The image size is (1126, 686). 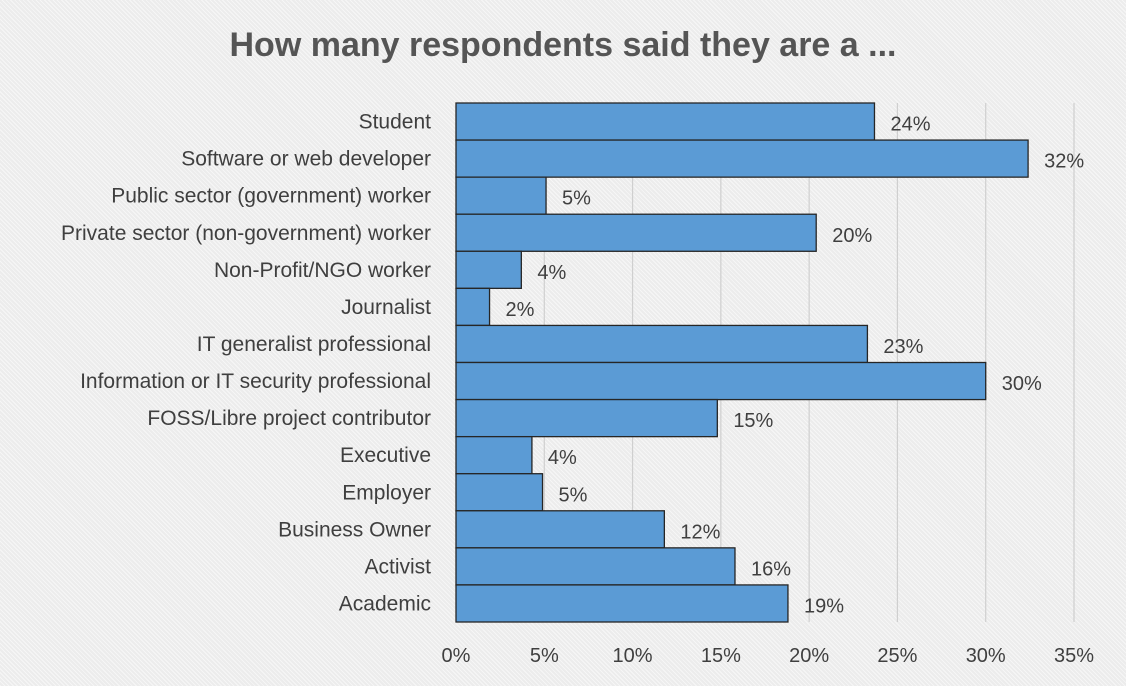 What do you see at coordinates (322, 270) in the screenshot?
I see `category-label: Non-Profit/NGO worker` at bounding box center [322, 270].